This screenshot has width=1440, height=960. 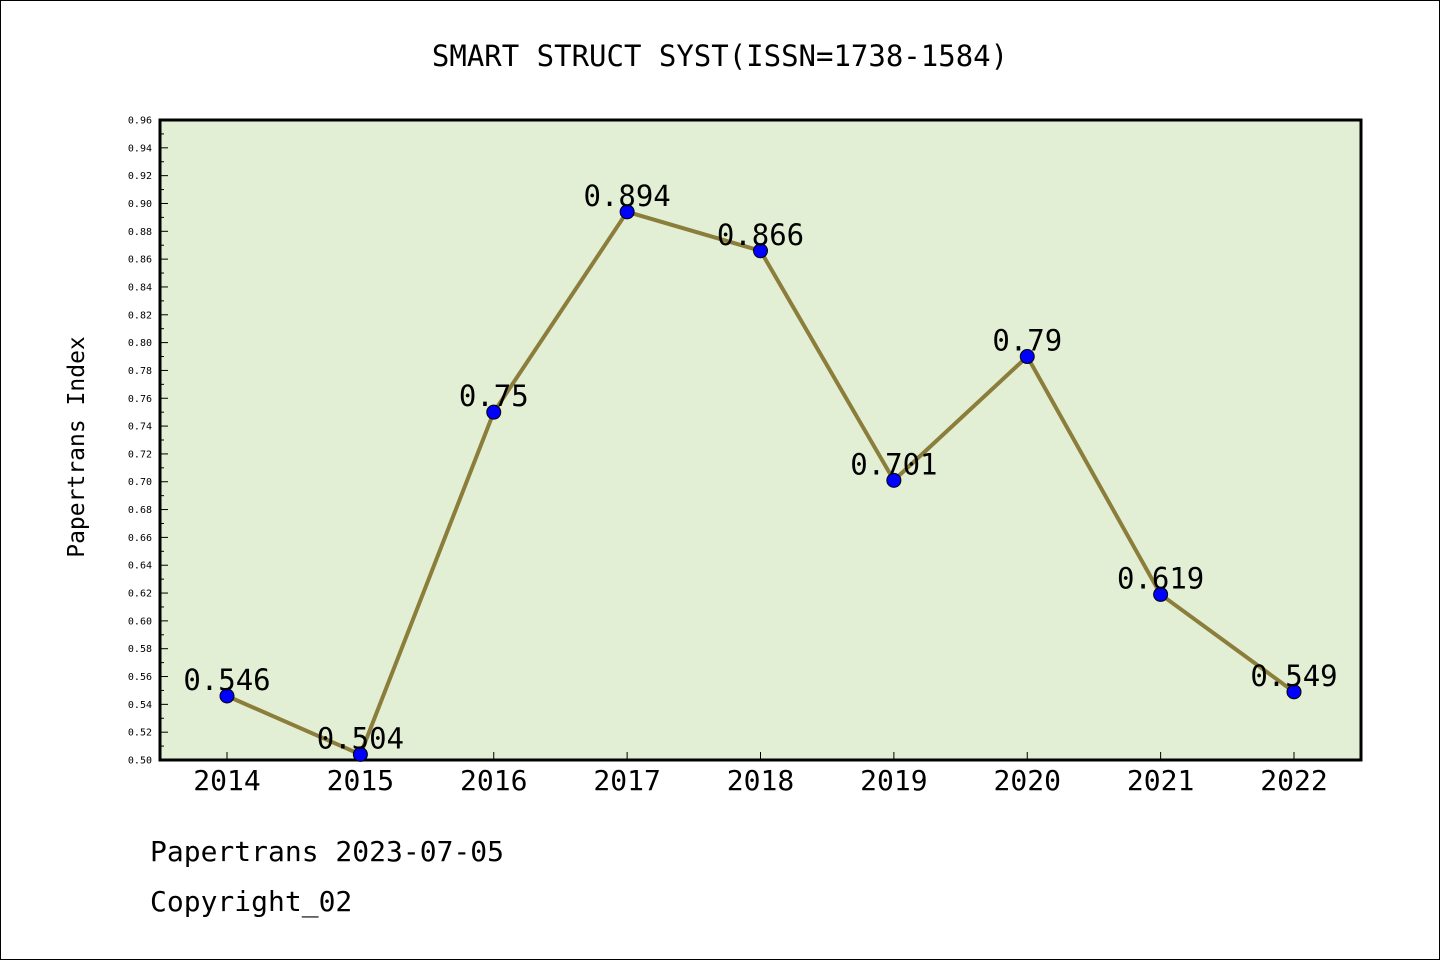 I want to click on x-tick-label: 2016, so click(x=493, y=780).